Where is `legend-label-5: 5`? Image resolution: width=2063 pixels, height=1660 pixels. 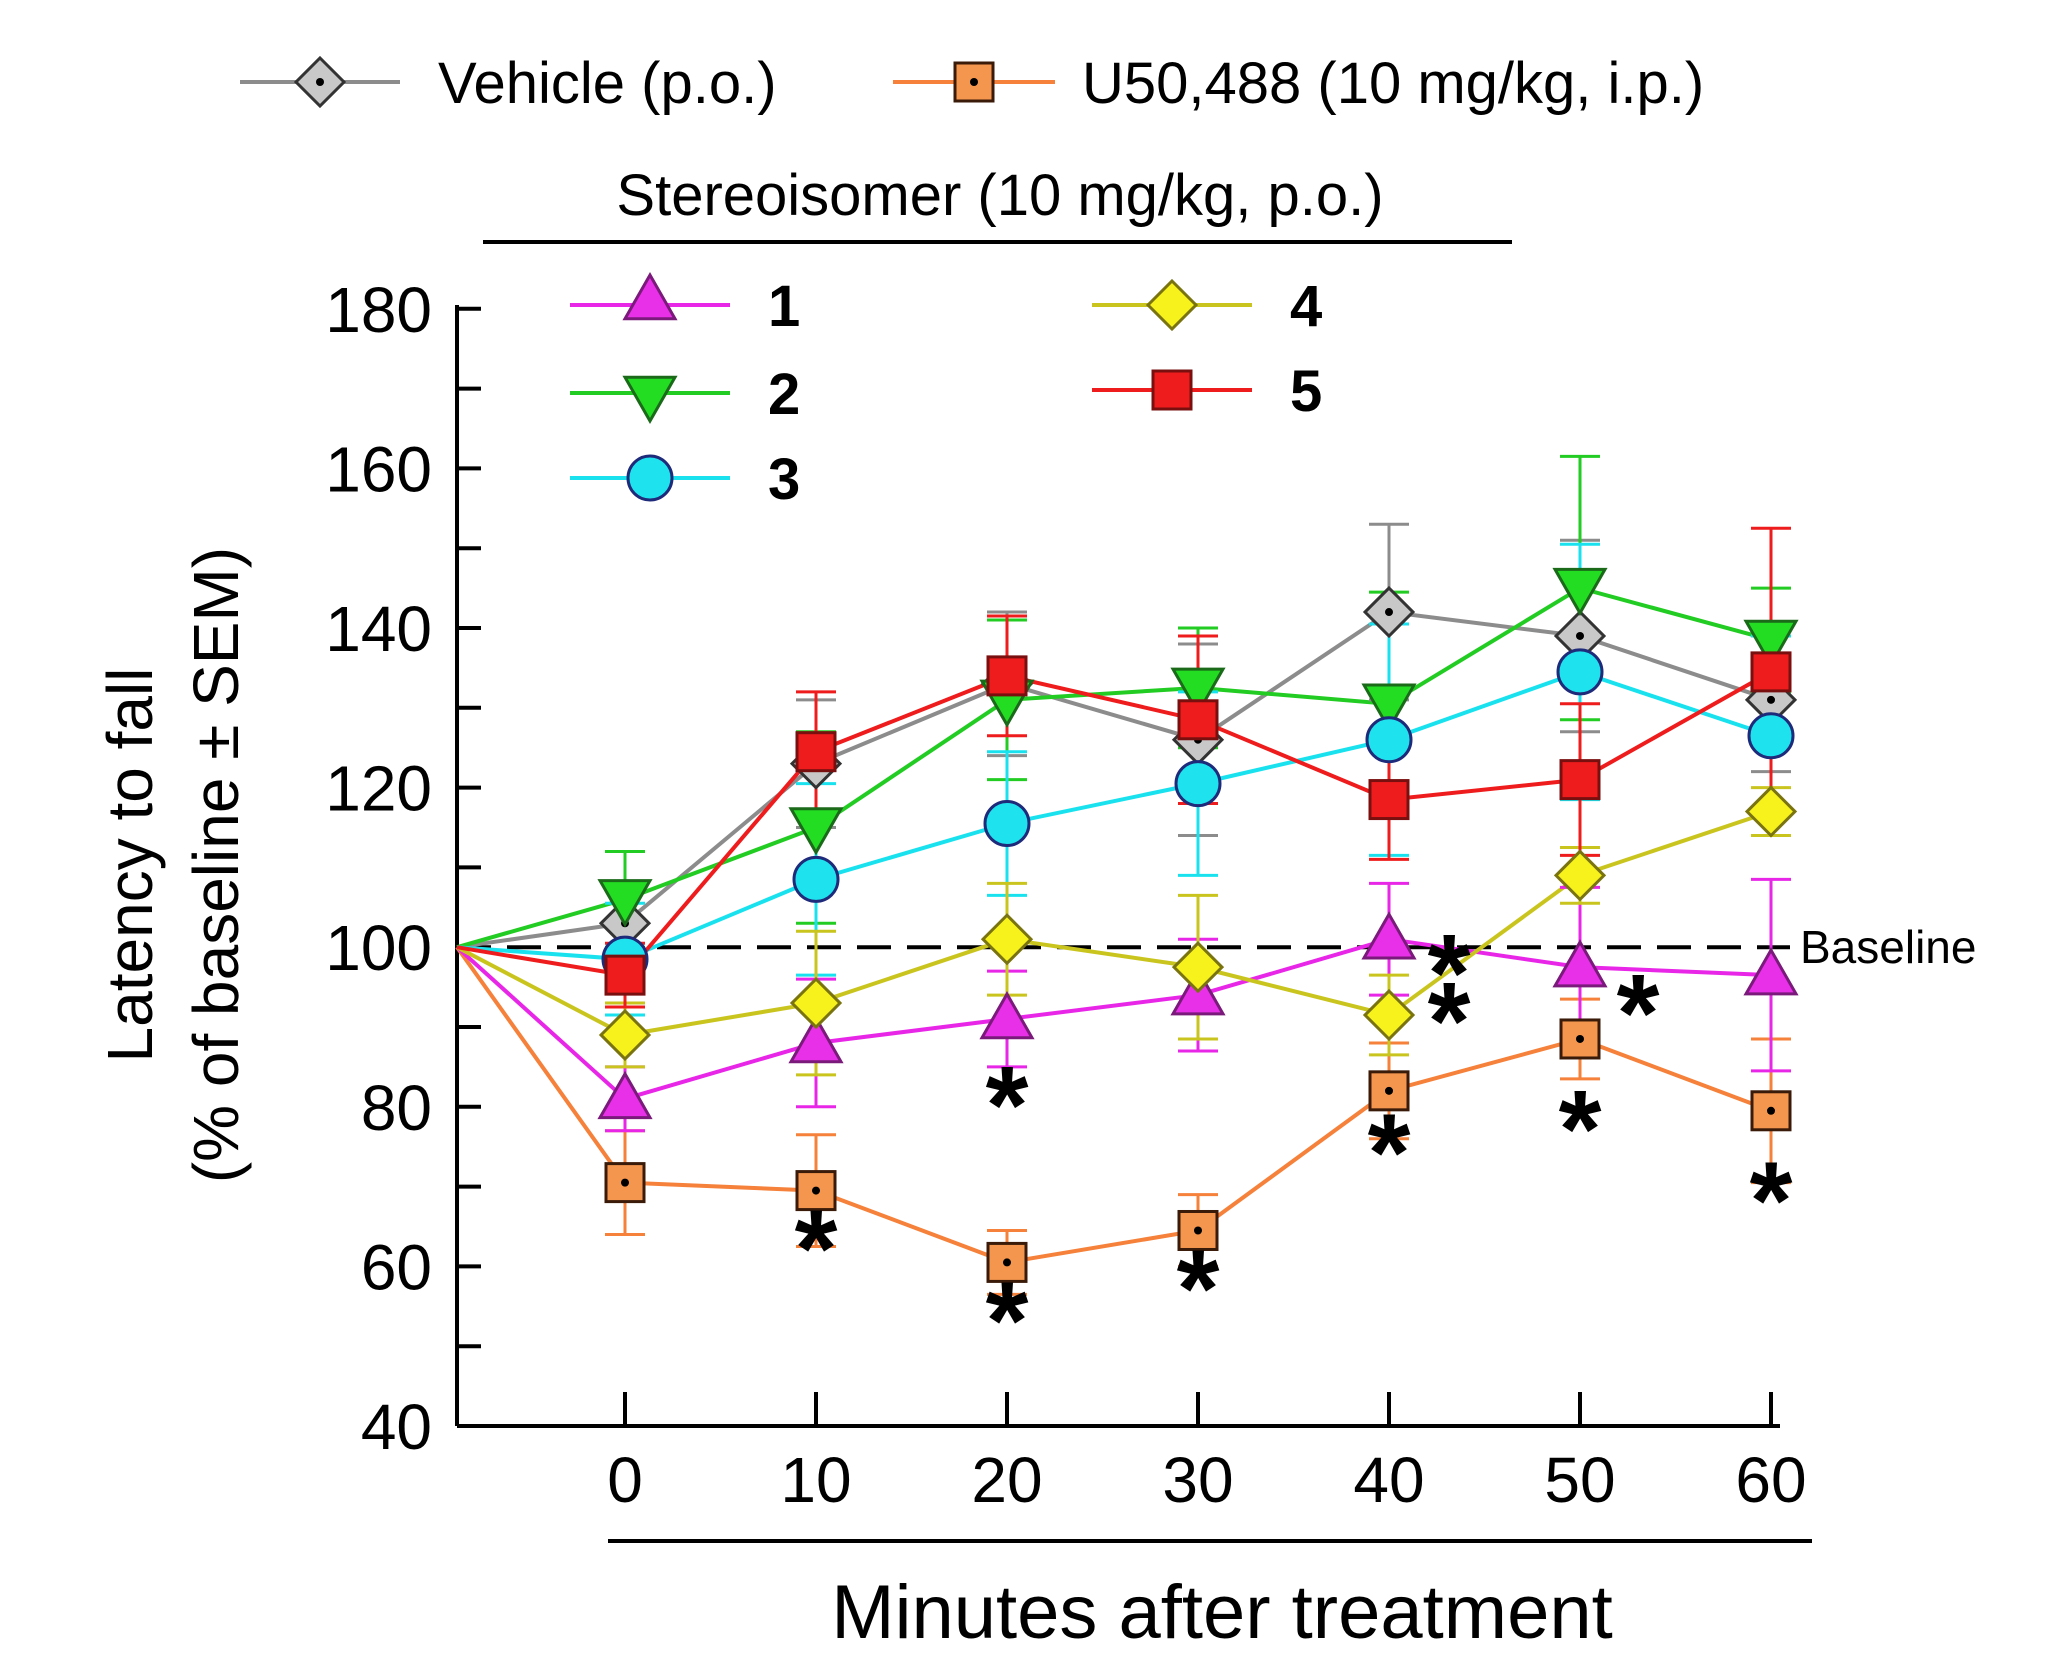 legend-label-5: 5 is located at coordinates (1306, 391).